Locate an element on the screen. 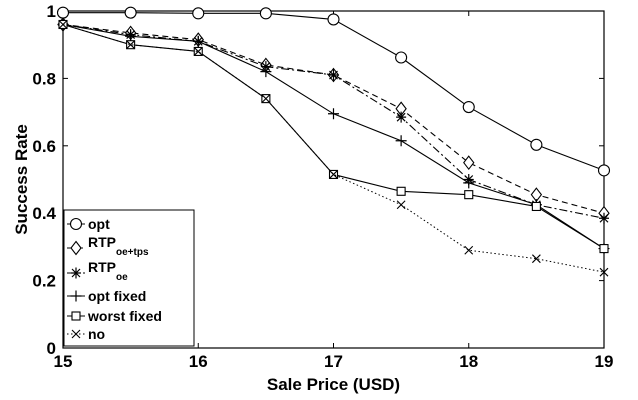  legend-label-sub: oe is located at coordinates (122, 277).